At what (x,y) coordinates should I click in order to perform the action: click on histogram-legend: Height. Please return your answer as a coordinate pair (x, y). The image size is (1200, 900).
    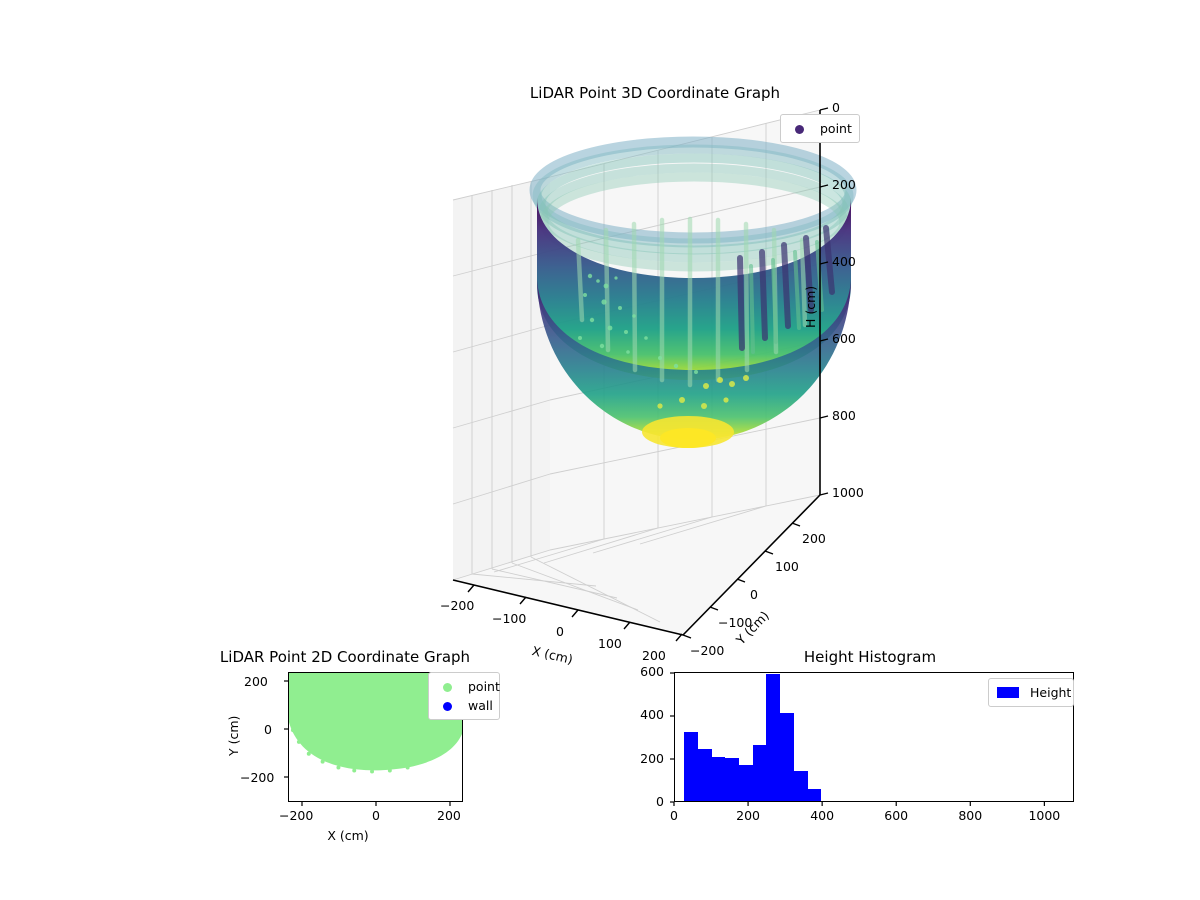
    Looking at the image, I should click on (1031, 692).